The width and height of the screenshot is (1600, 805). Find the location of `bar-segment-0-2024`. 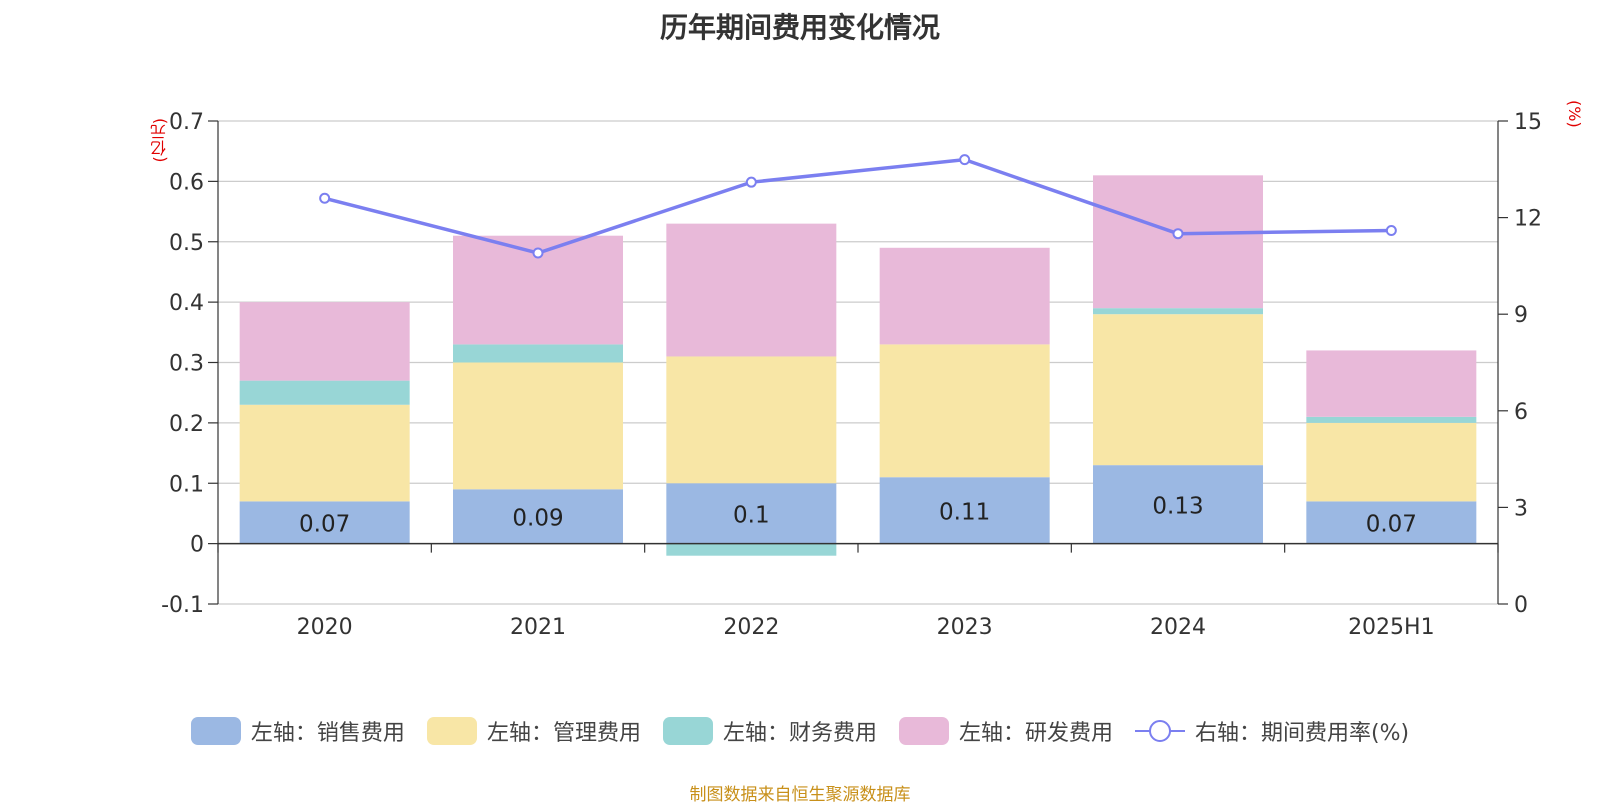

bar-segment-0-2024 is located at coordinates (1178, 504).